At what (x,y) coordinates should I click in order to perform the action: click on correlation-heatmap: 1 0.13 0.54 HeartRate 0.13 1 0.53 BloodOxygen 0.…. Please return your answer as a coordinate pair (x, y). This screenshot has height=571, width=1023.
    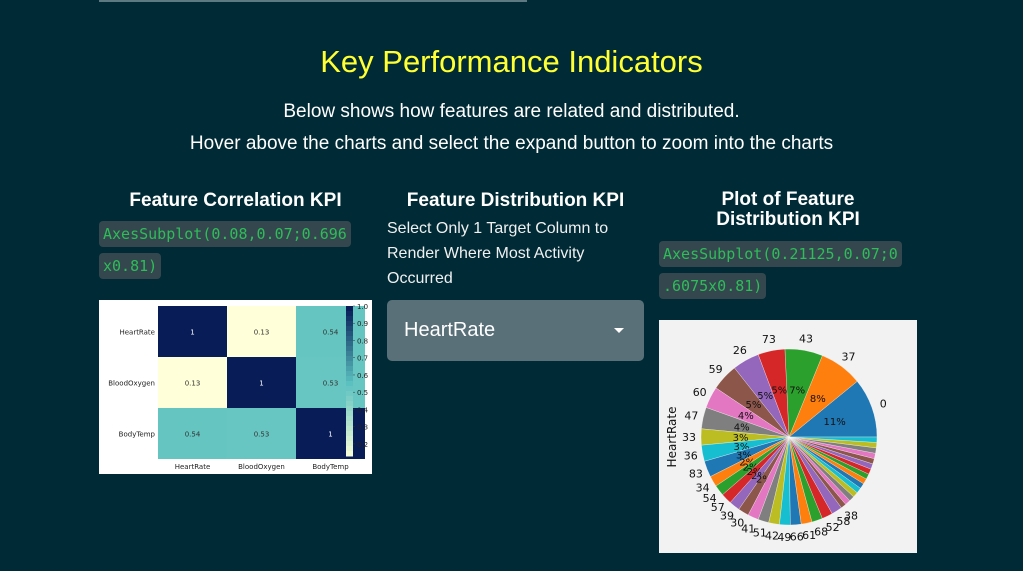
    Looking at the image, I should click on (235, 387).